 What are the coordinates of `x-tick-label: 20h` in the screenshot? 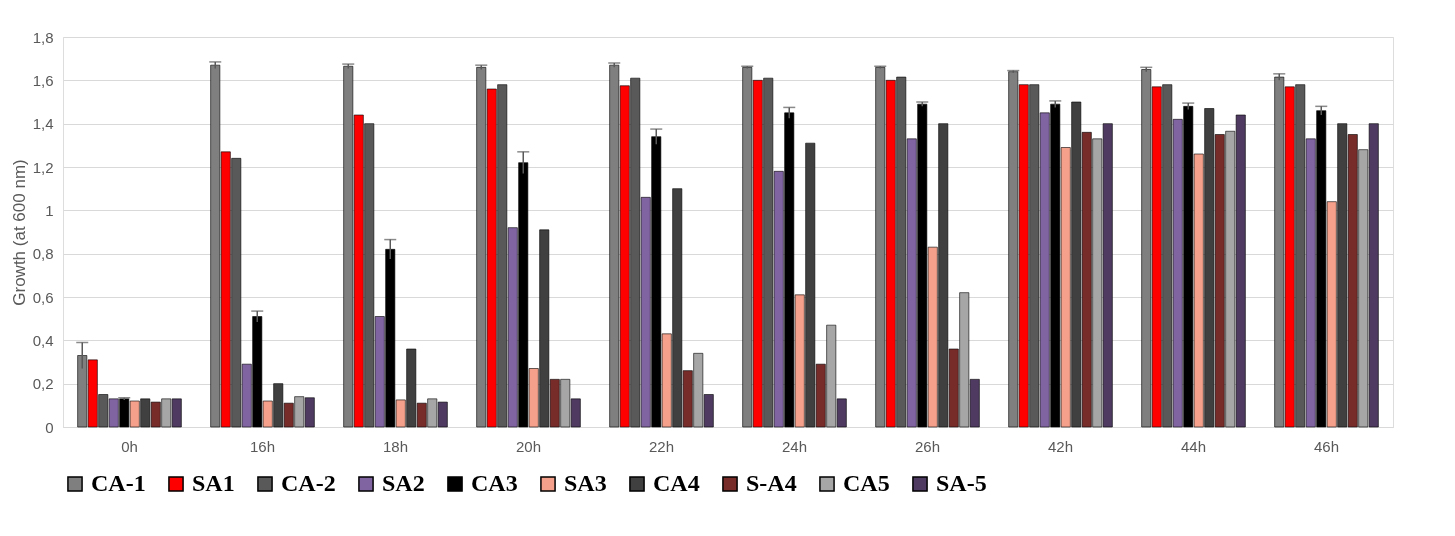 It's located at (528, 446).